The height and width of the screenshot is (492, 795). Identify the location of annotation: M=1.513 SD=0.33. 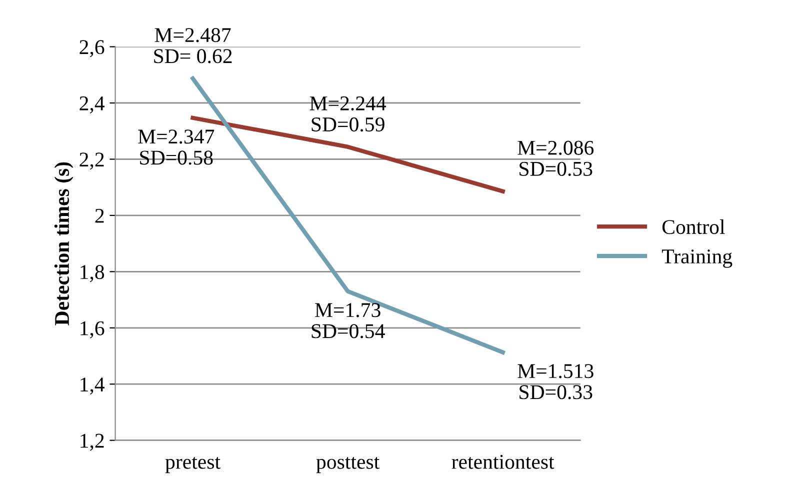
(556, 382).